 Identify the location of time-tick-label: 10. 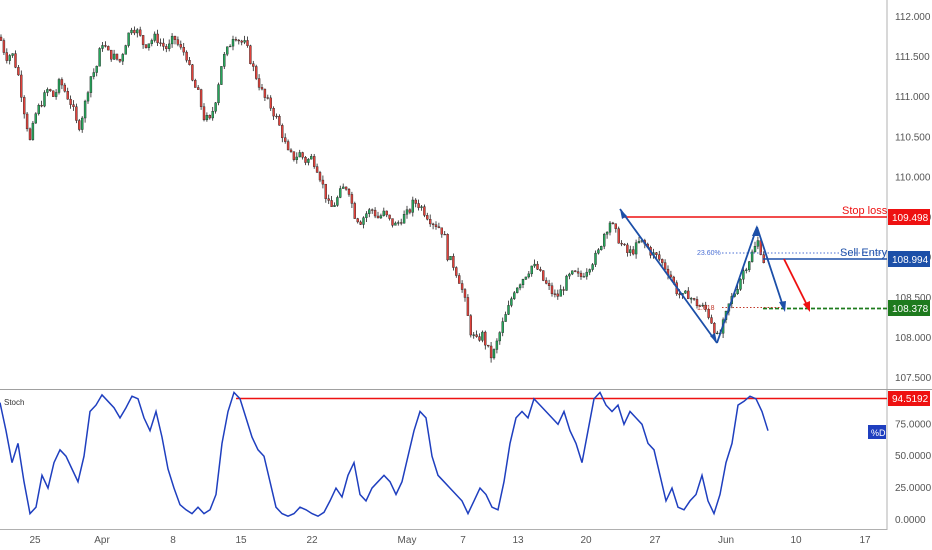
(796, 540).